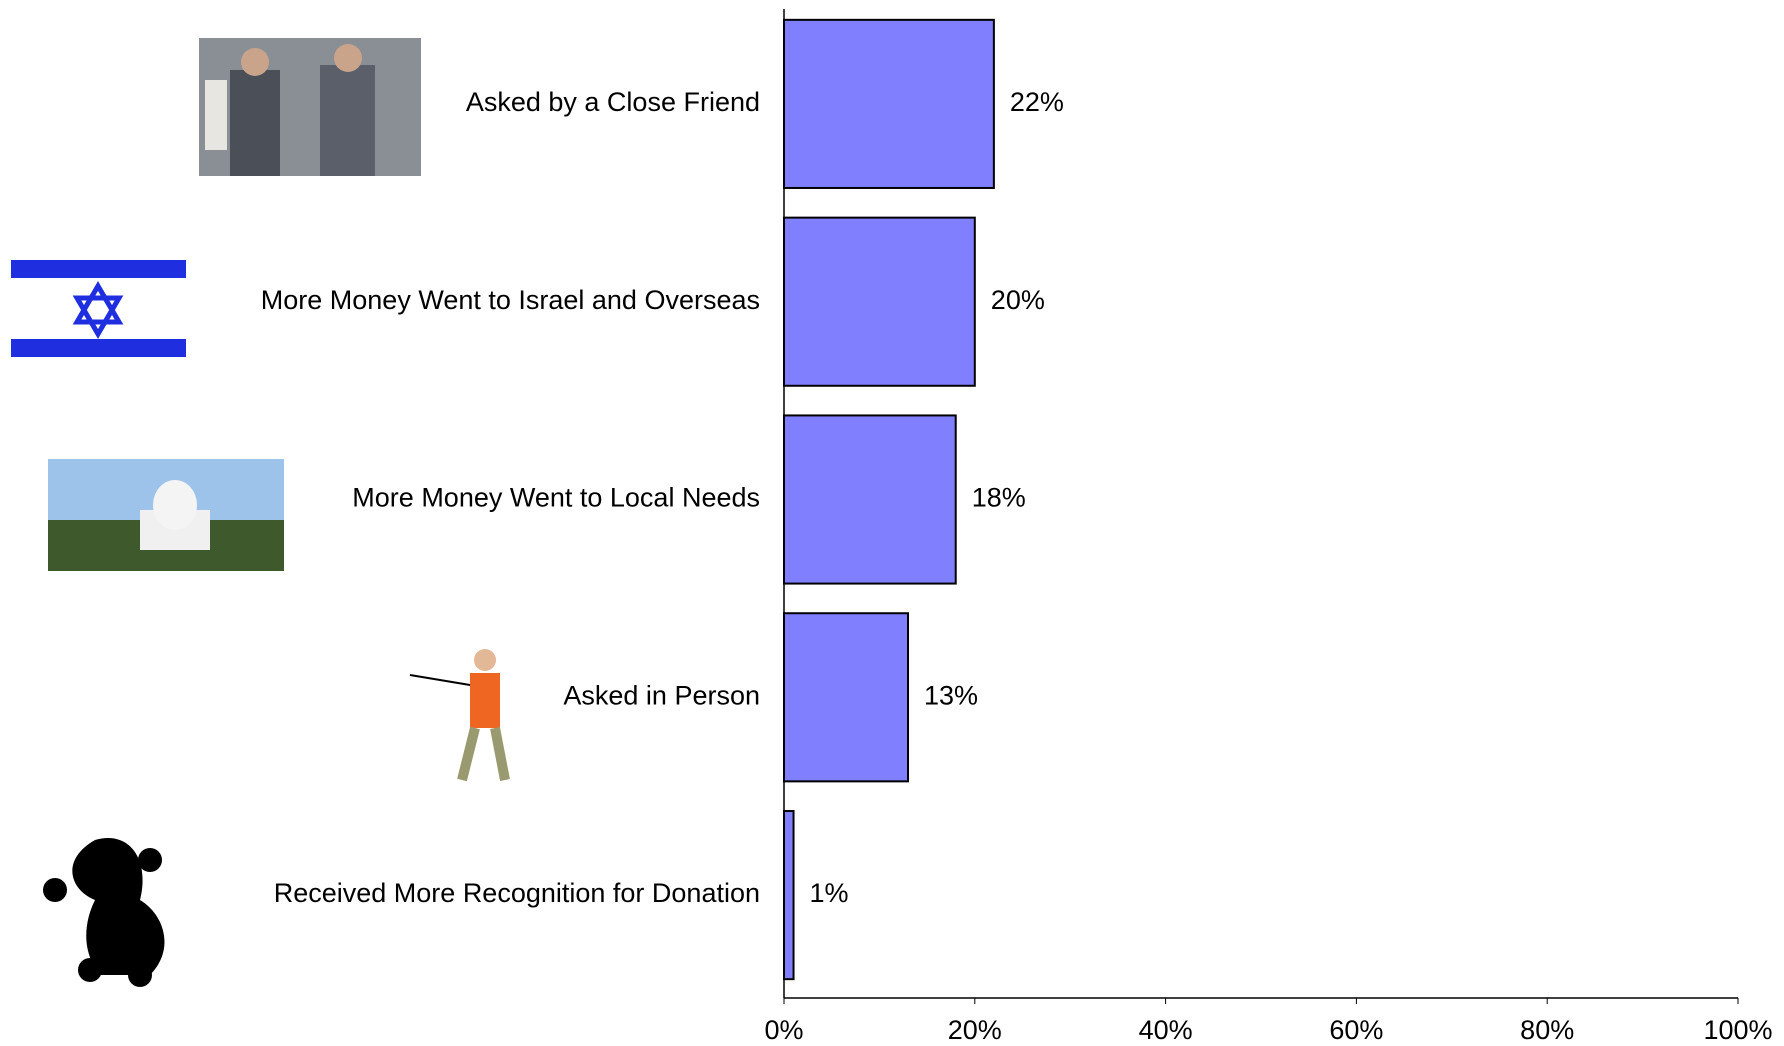 The image size is (1784, 1046). What do you see at coordinates (613, 102) in the screenshot?
I see `y-tick-label: Asked by a Close Friend` at bounding box center [613, 102].